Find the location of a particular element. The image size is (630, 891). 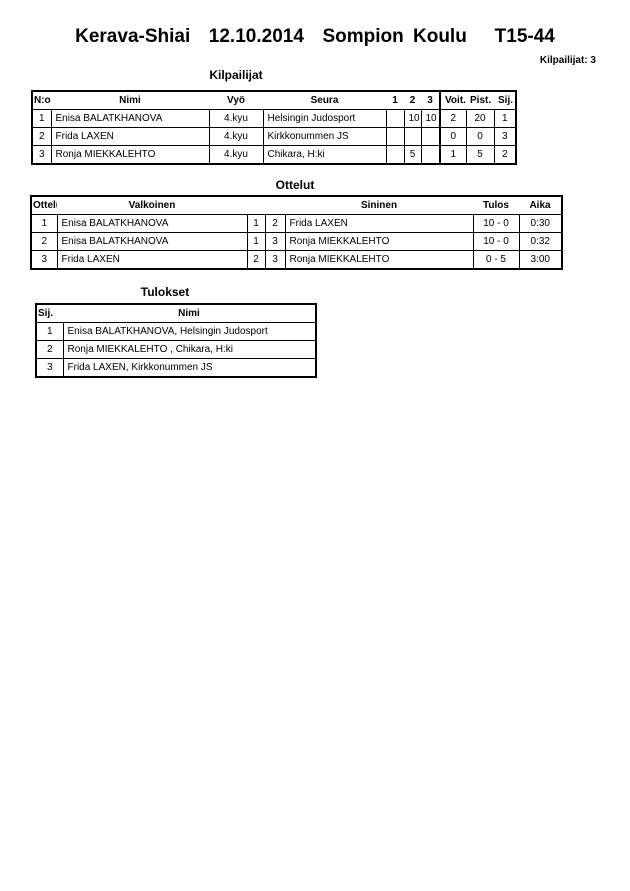

competitors-cell: Frida LAXEN is located at coordinates (130, 136).